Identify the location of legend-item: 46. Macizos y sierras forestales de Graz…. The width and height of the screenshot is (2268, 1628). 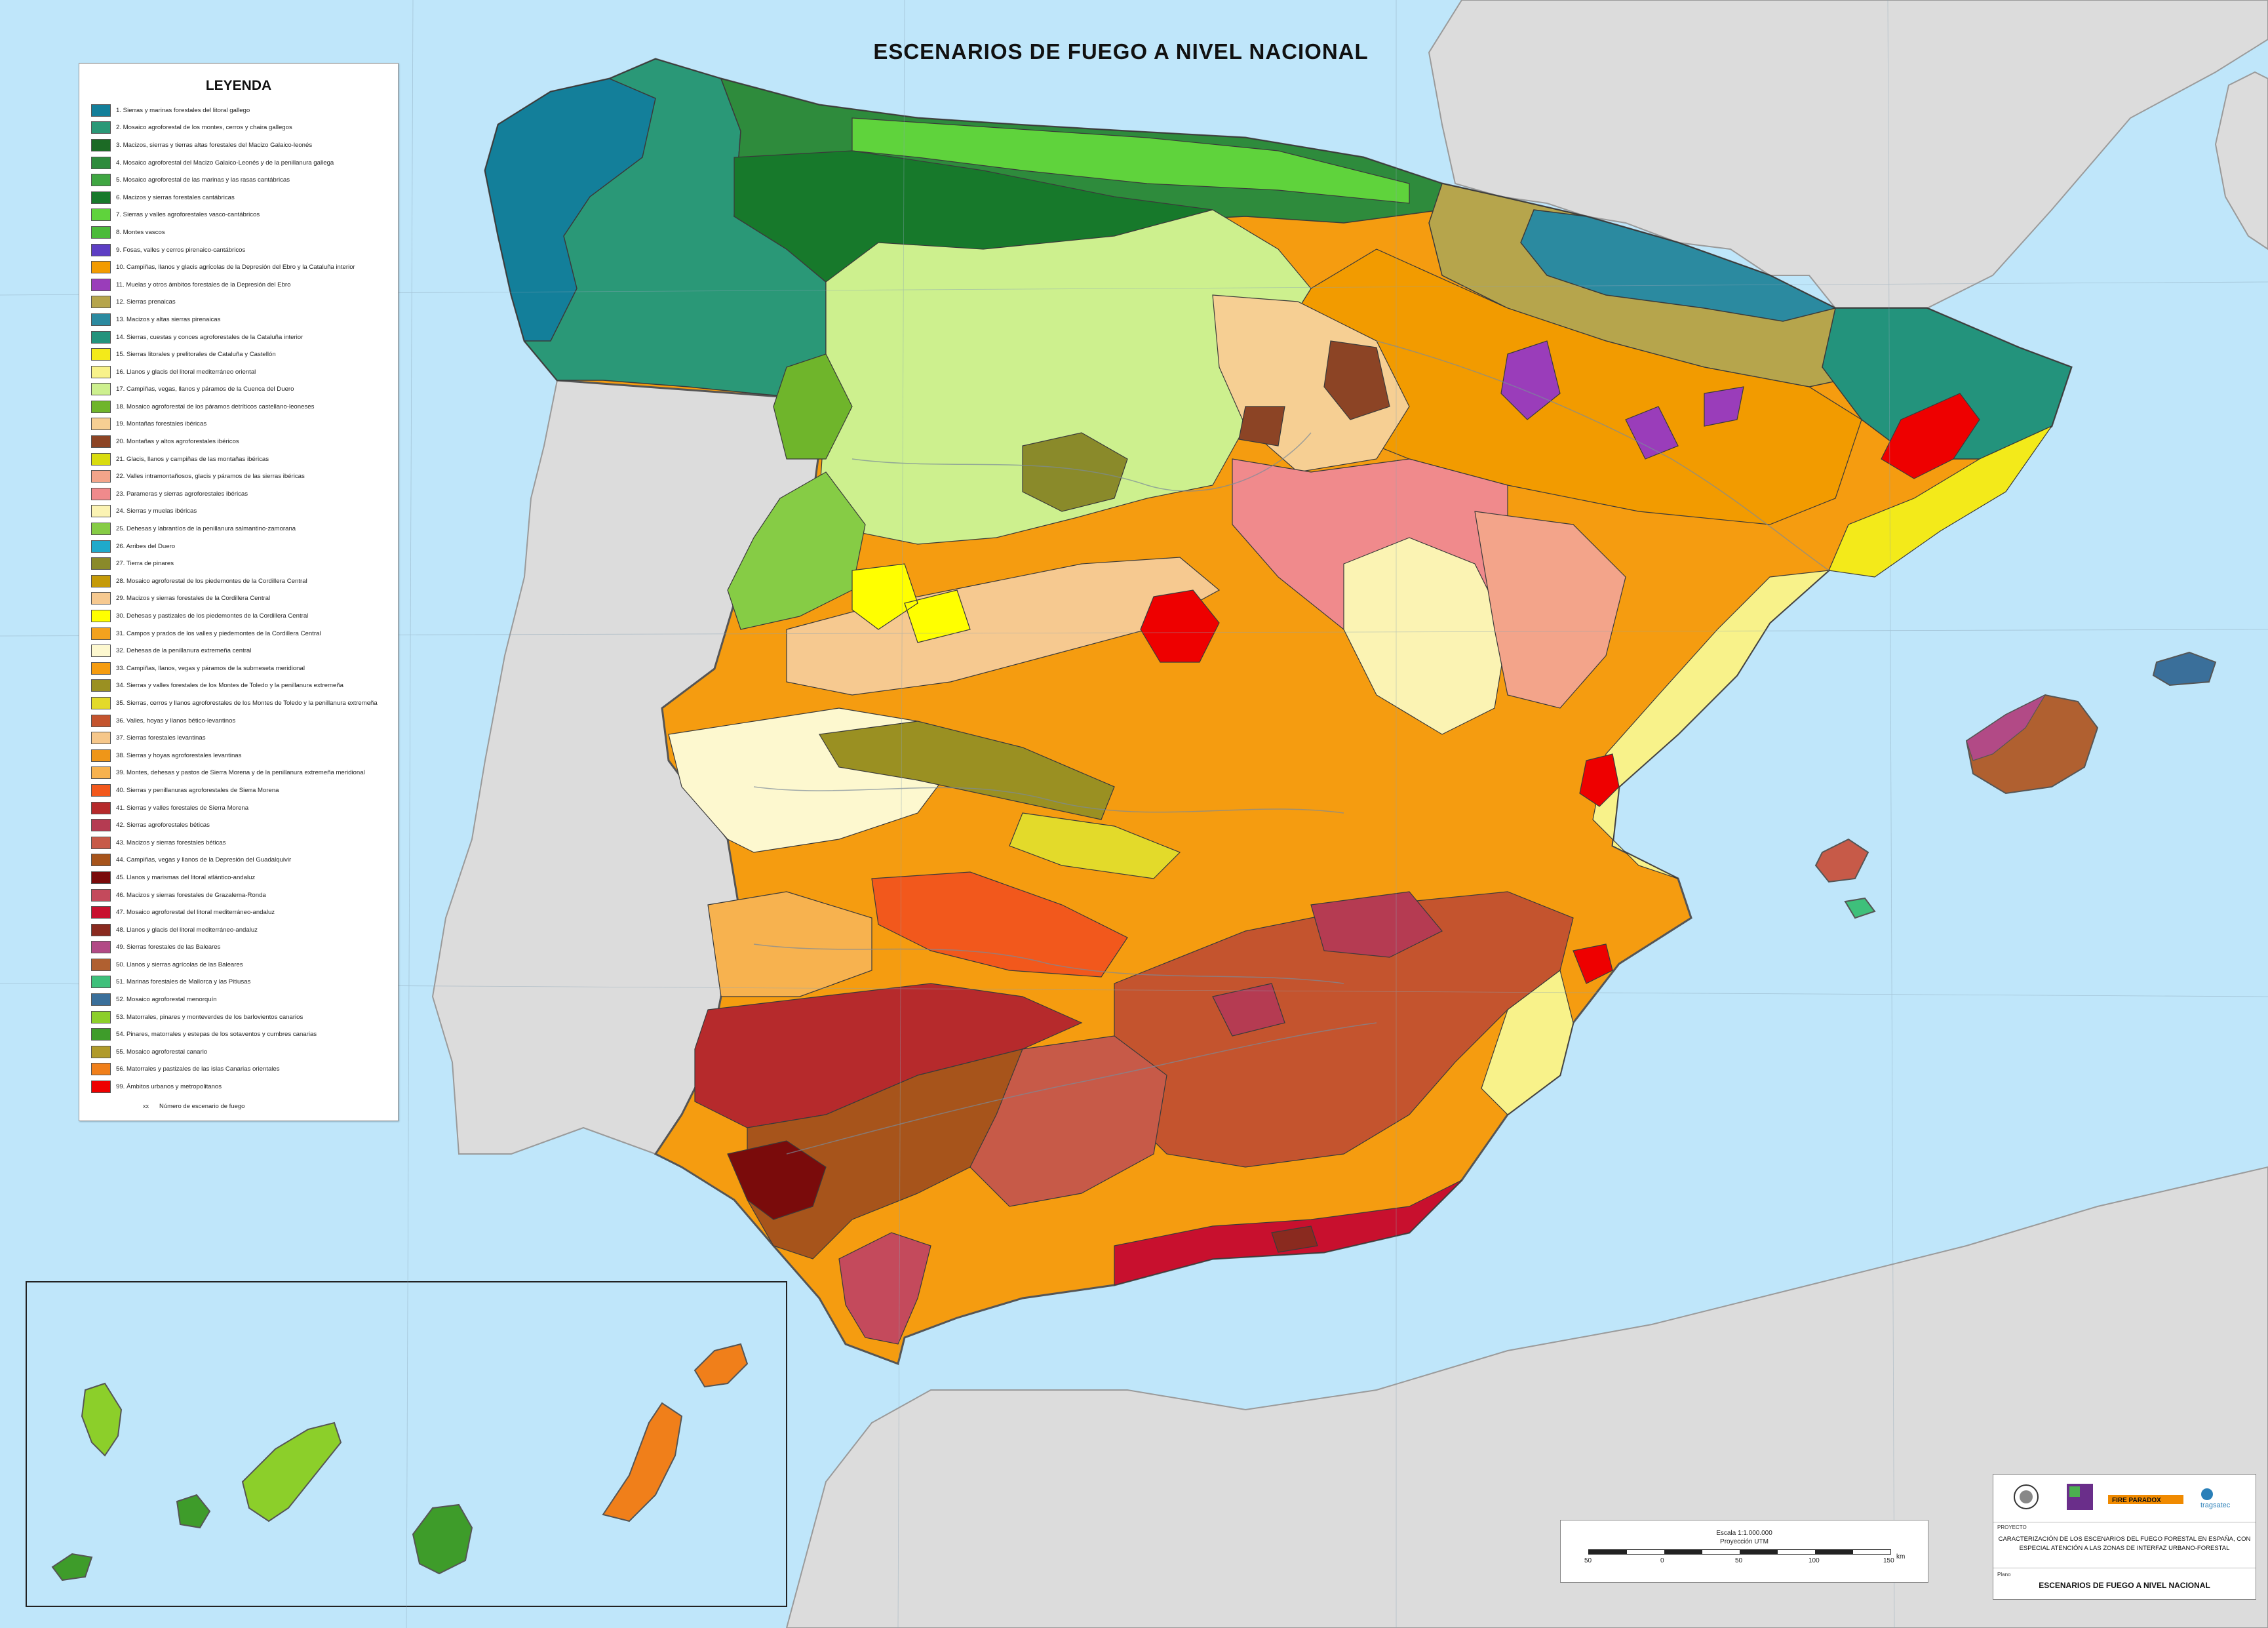
(244, 895).